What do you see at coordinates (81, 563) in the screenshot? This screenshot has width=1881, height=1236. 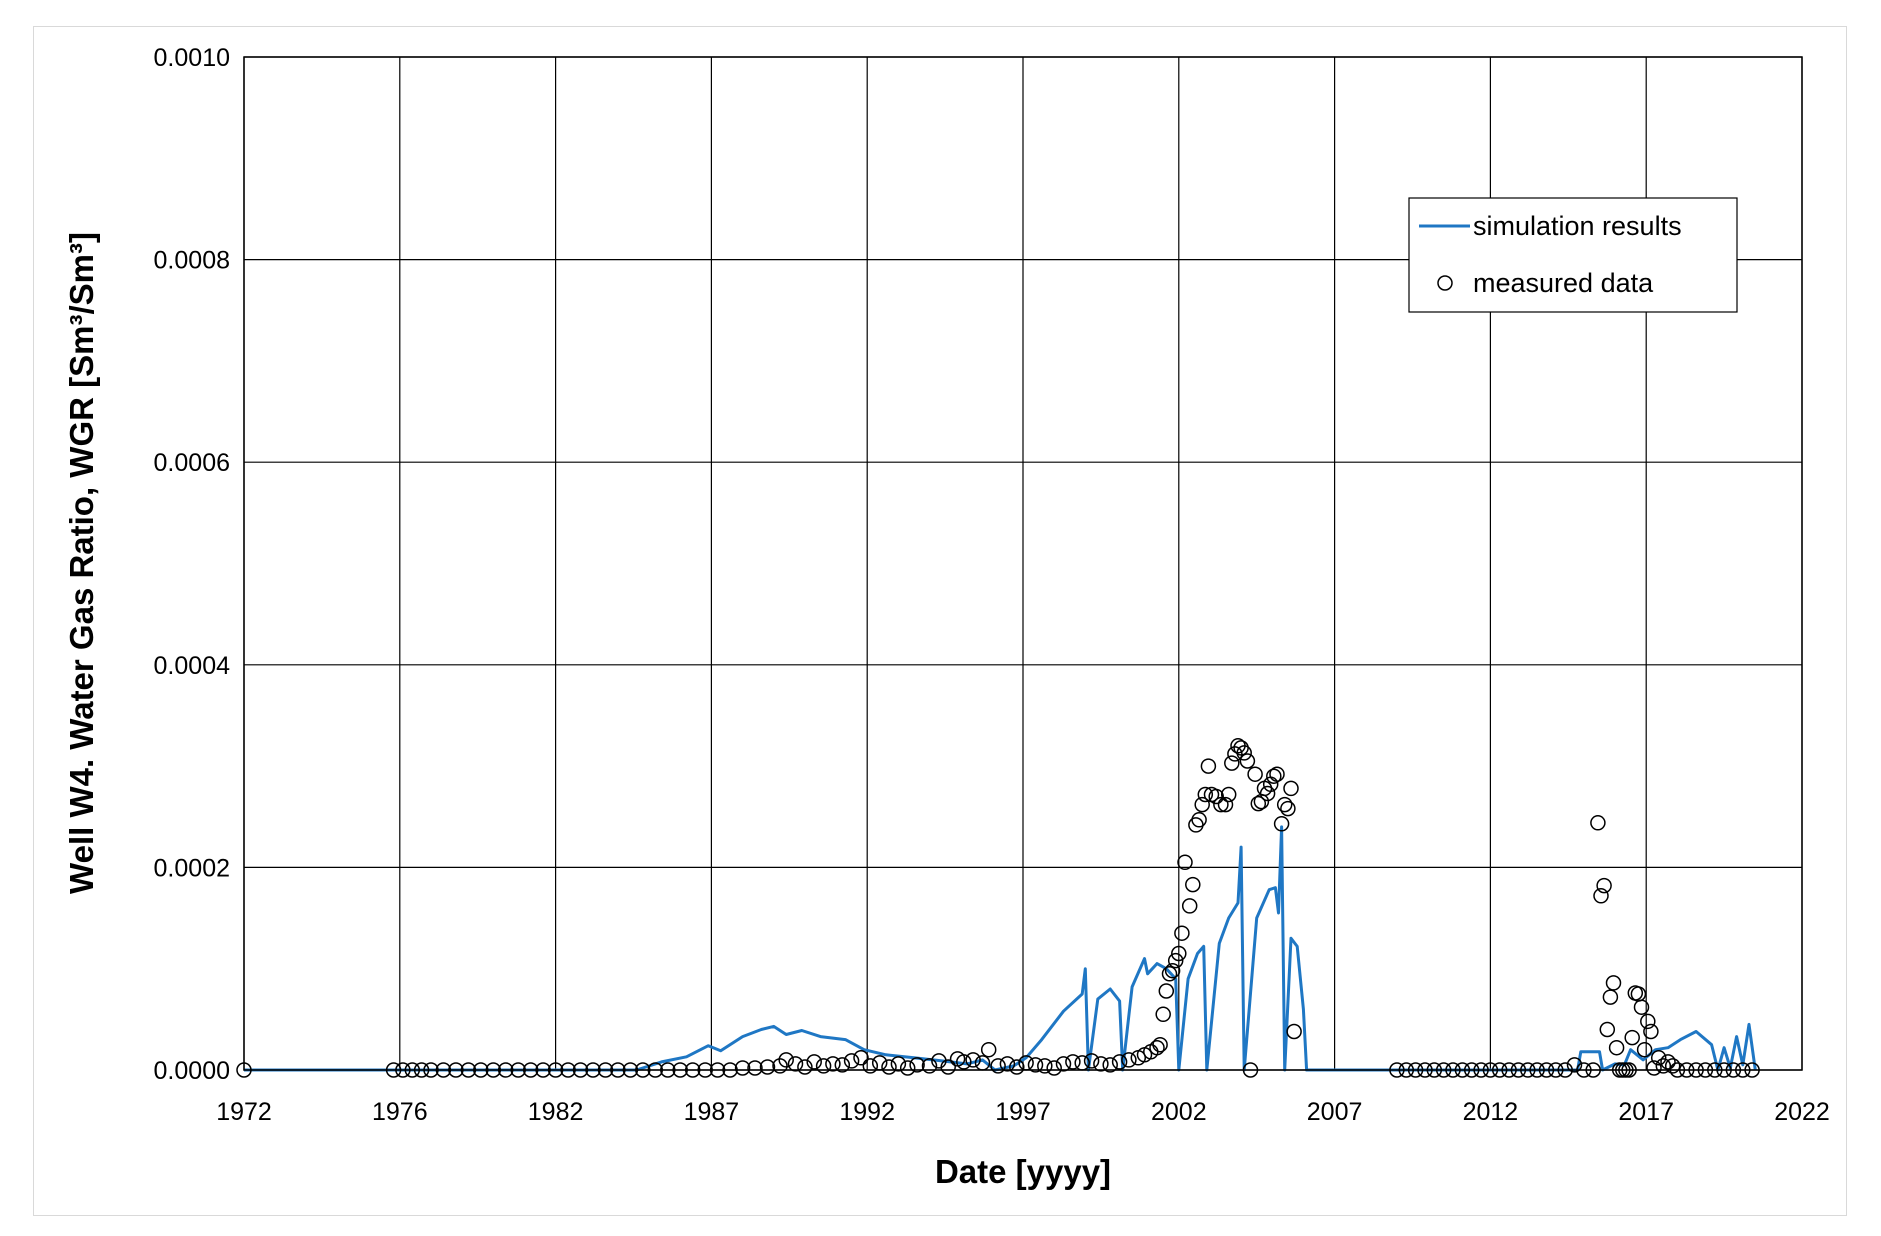 I see `y-axis-title: Well W4. Water Gas Ratio, WGR [Sm³/Sm³]` at bounding box center [81, 563].